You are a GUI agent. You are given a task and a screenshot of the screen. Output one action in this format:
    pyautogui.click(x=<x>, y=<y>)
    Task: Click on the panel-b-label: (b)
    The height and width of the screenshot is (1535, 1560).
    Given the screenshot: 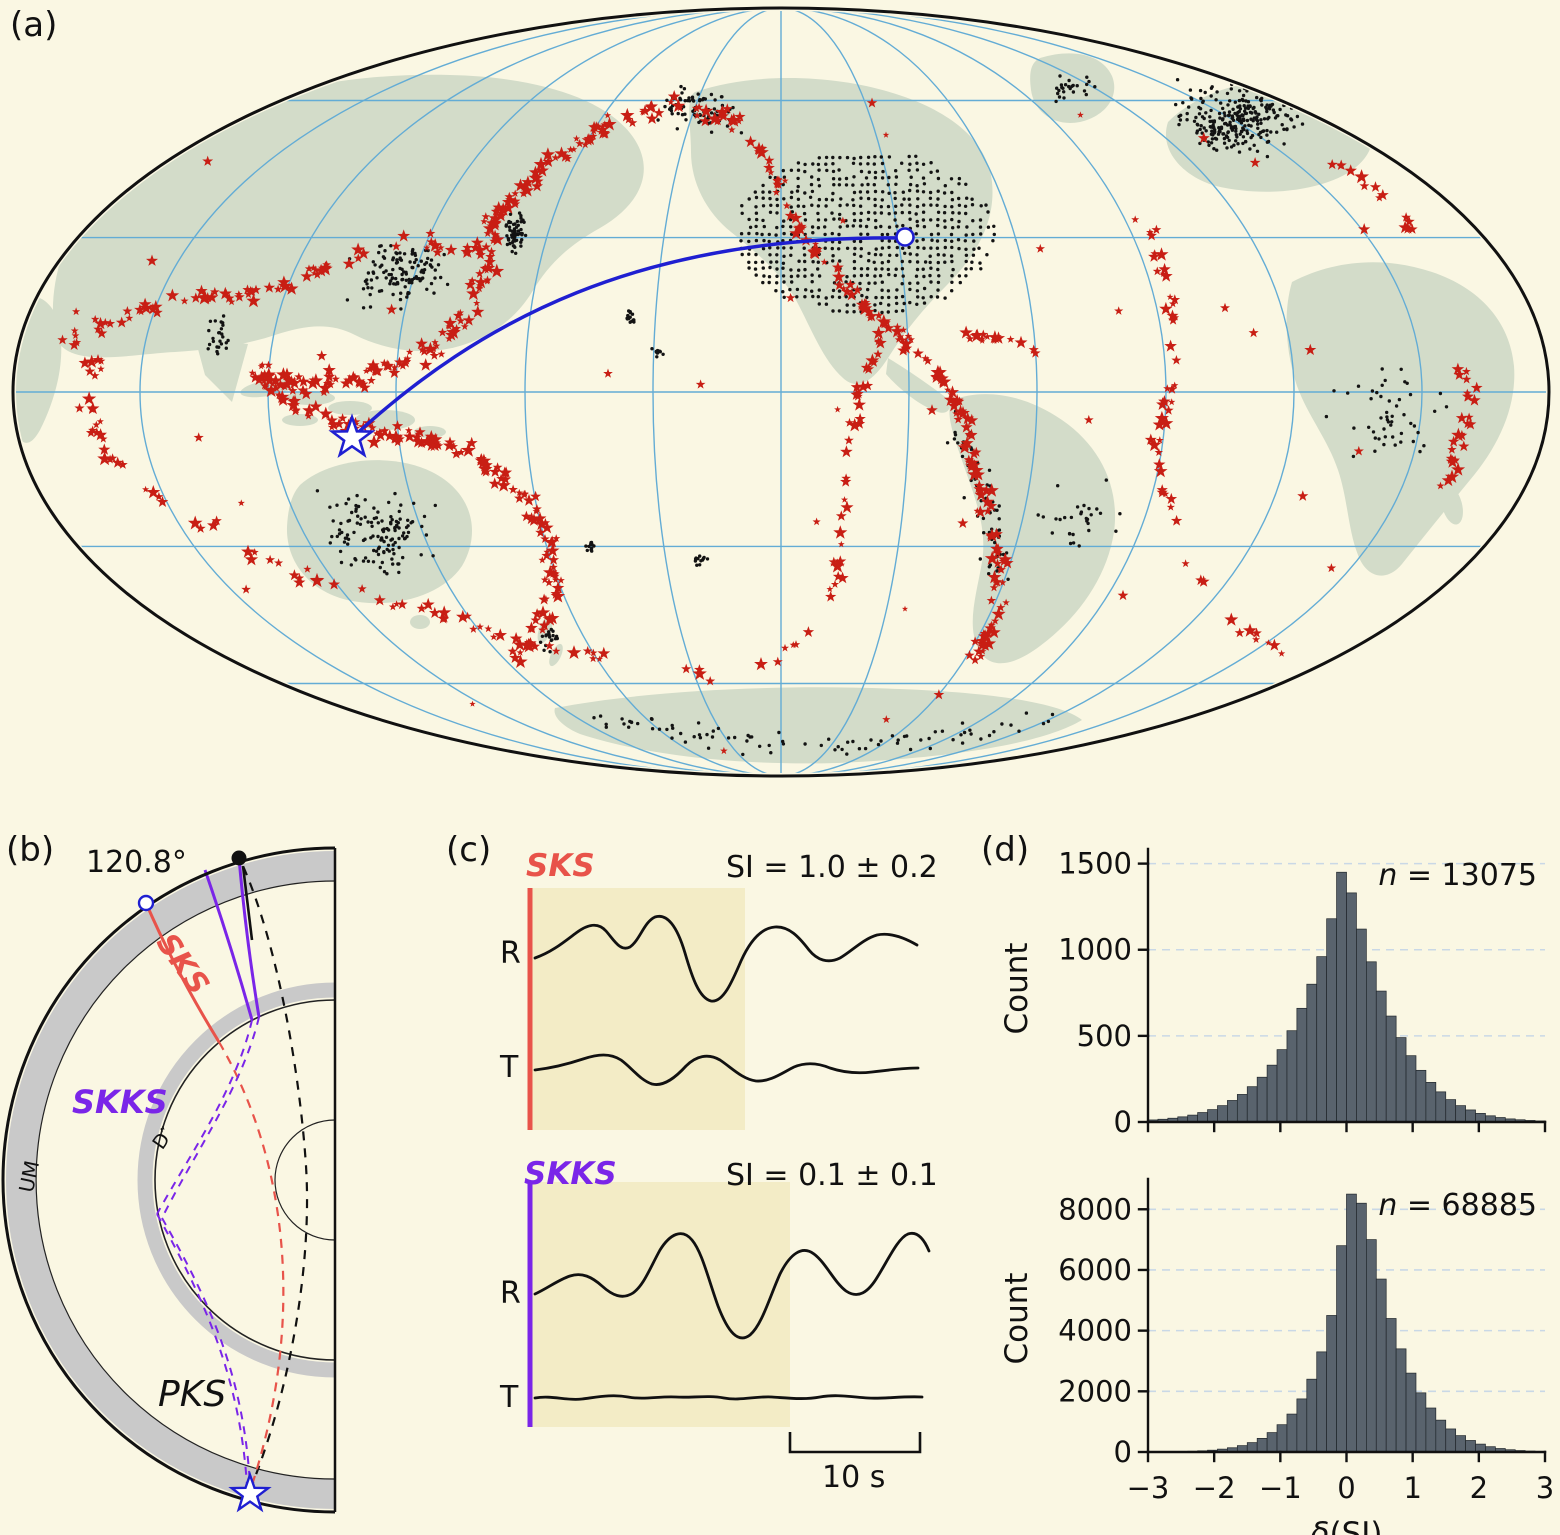 What is the action you would take?
    pyautogui.click(x=30, y=850)
    